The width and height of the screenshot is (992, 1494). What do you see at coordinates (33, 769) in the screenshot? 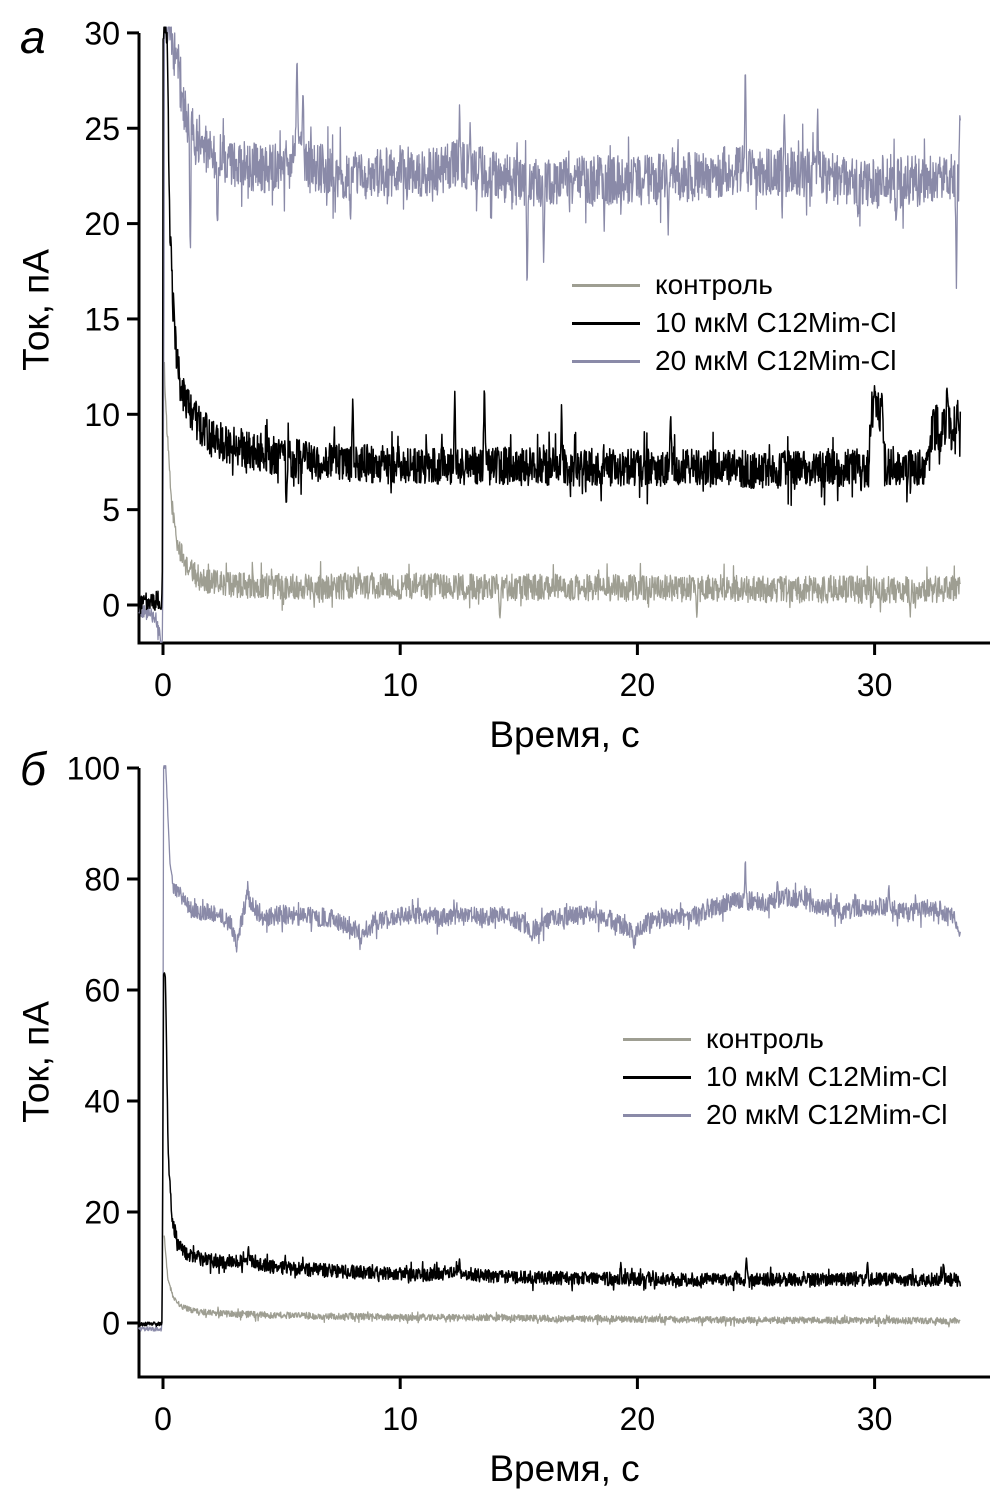
I see `panel-label-b: б` at bounding box center [33, 769].